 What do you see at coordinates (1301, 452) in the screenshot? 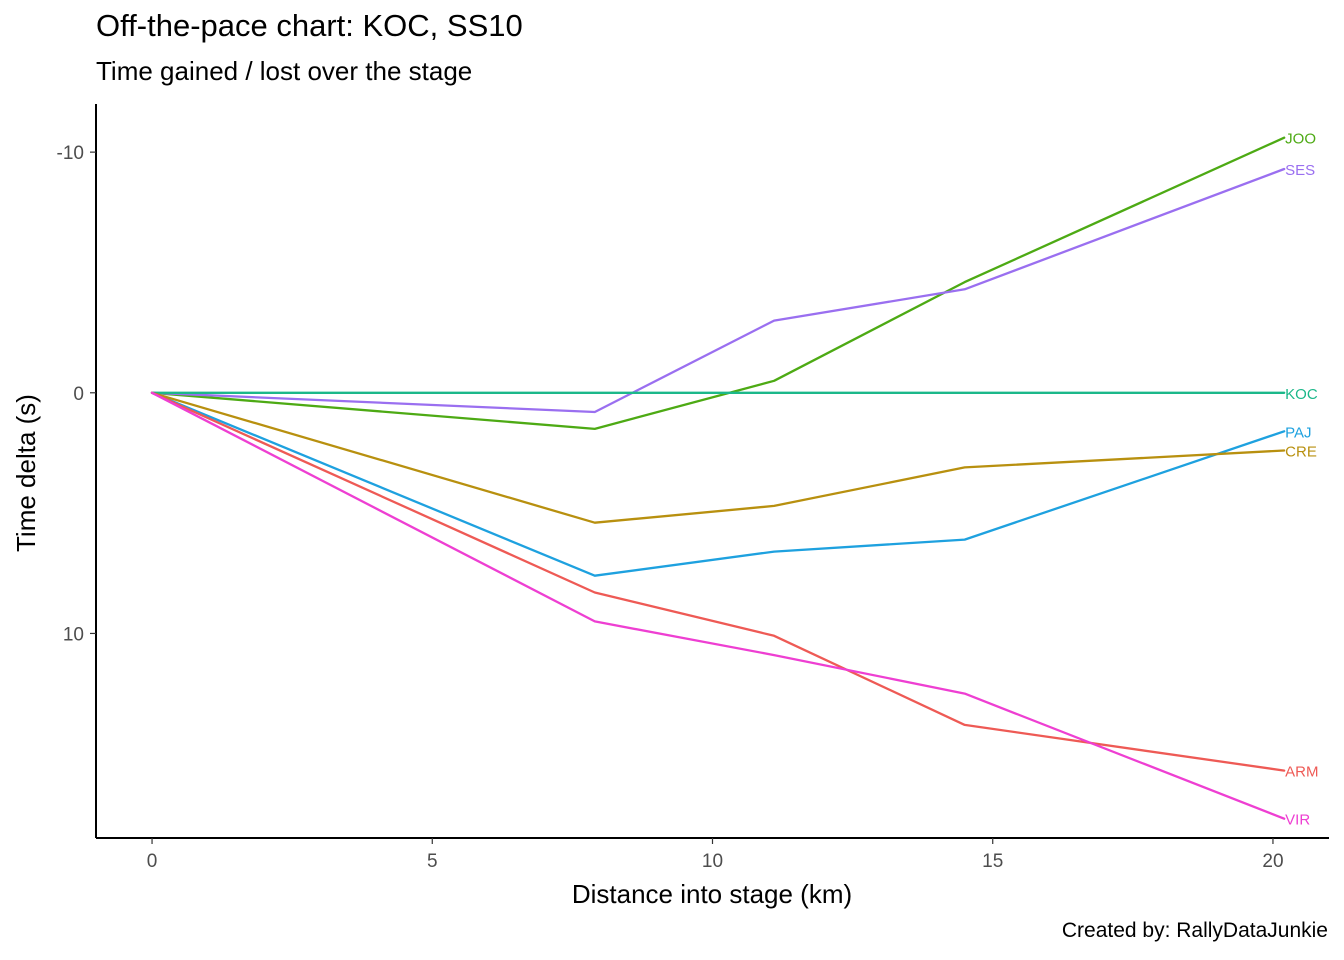
I see `series-label-cre: CRE` at bounding box center [1301, 452].